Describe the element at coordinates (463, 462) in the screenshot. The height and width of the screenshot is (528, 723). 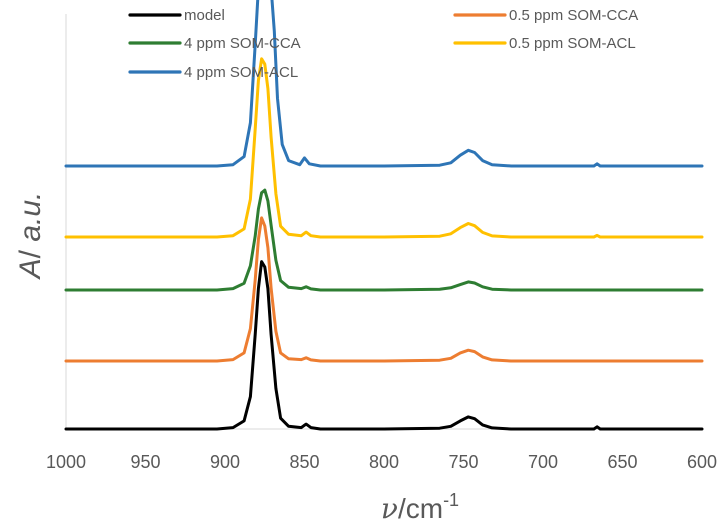
I see `x-tick-label: 750` at that location.